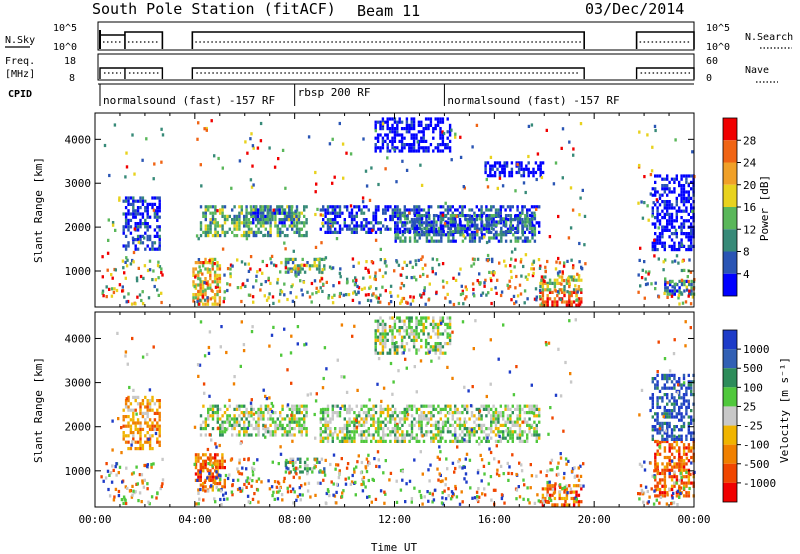 This screenshot has height=554, width=800. Describe the element at coordinates (746, 274) in the screenshot. I see `colorbar-tick-label: 4` at that location.